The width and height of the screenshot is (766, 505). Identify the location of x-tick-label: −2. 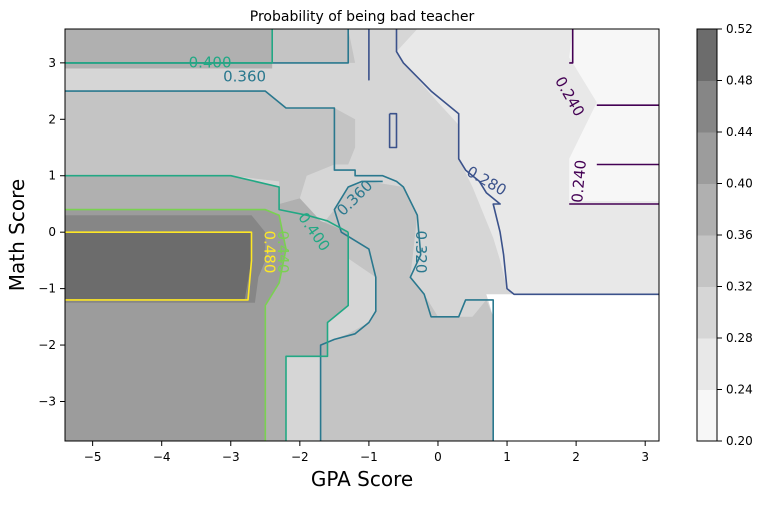
(300, 457).